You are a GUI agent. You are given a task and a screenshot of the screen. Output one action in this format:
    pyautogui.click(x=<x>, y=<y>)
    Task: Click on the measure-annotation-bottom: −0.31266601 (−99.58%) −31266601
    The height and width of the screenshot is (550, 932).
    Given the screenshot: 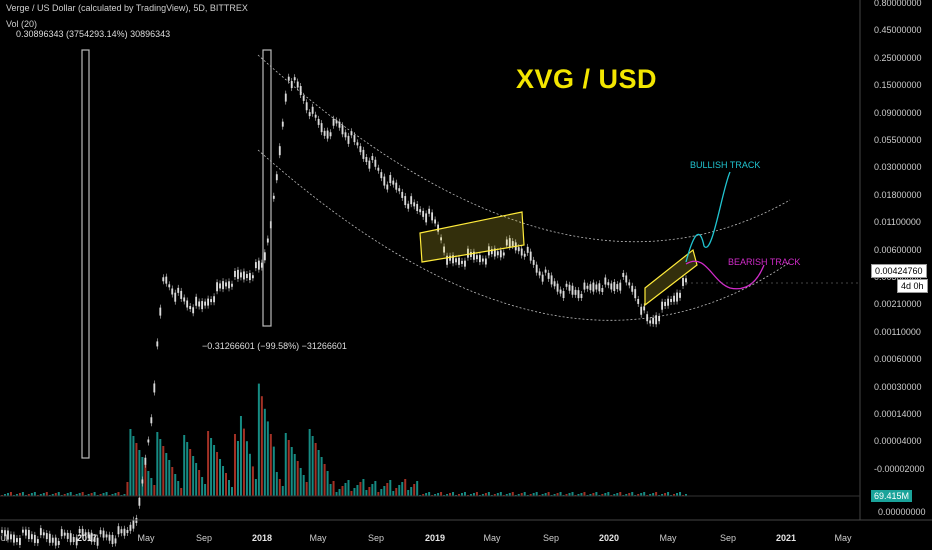 What is the action you would take?
    pyautogui.click(x=274, y=346)
    